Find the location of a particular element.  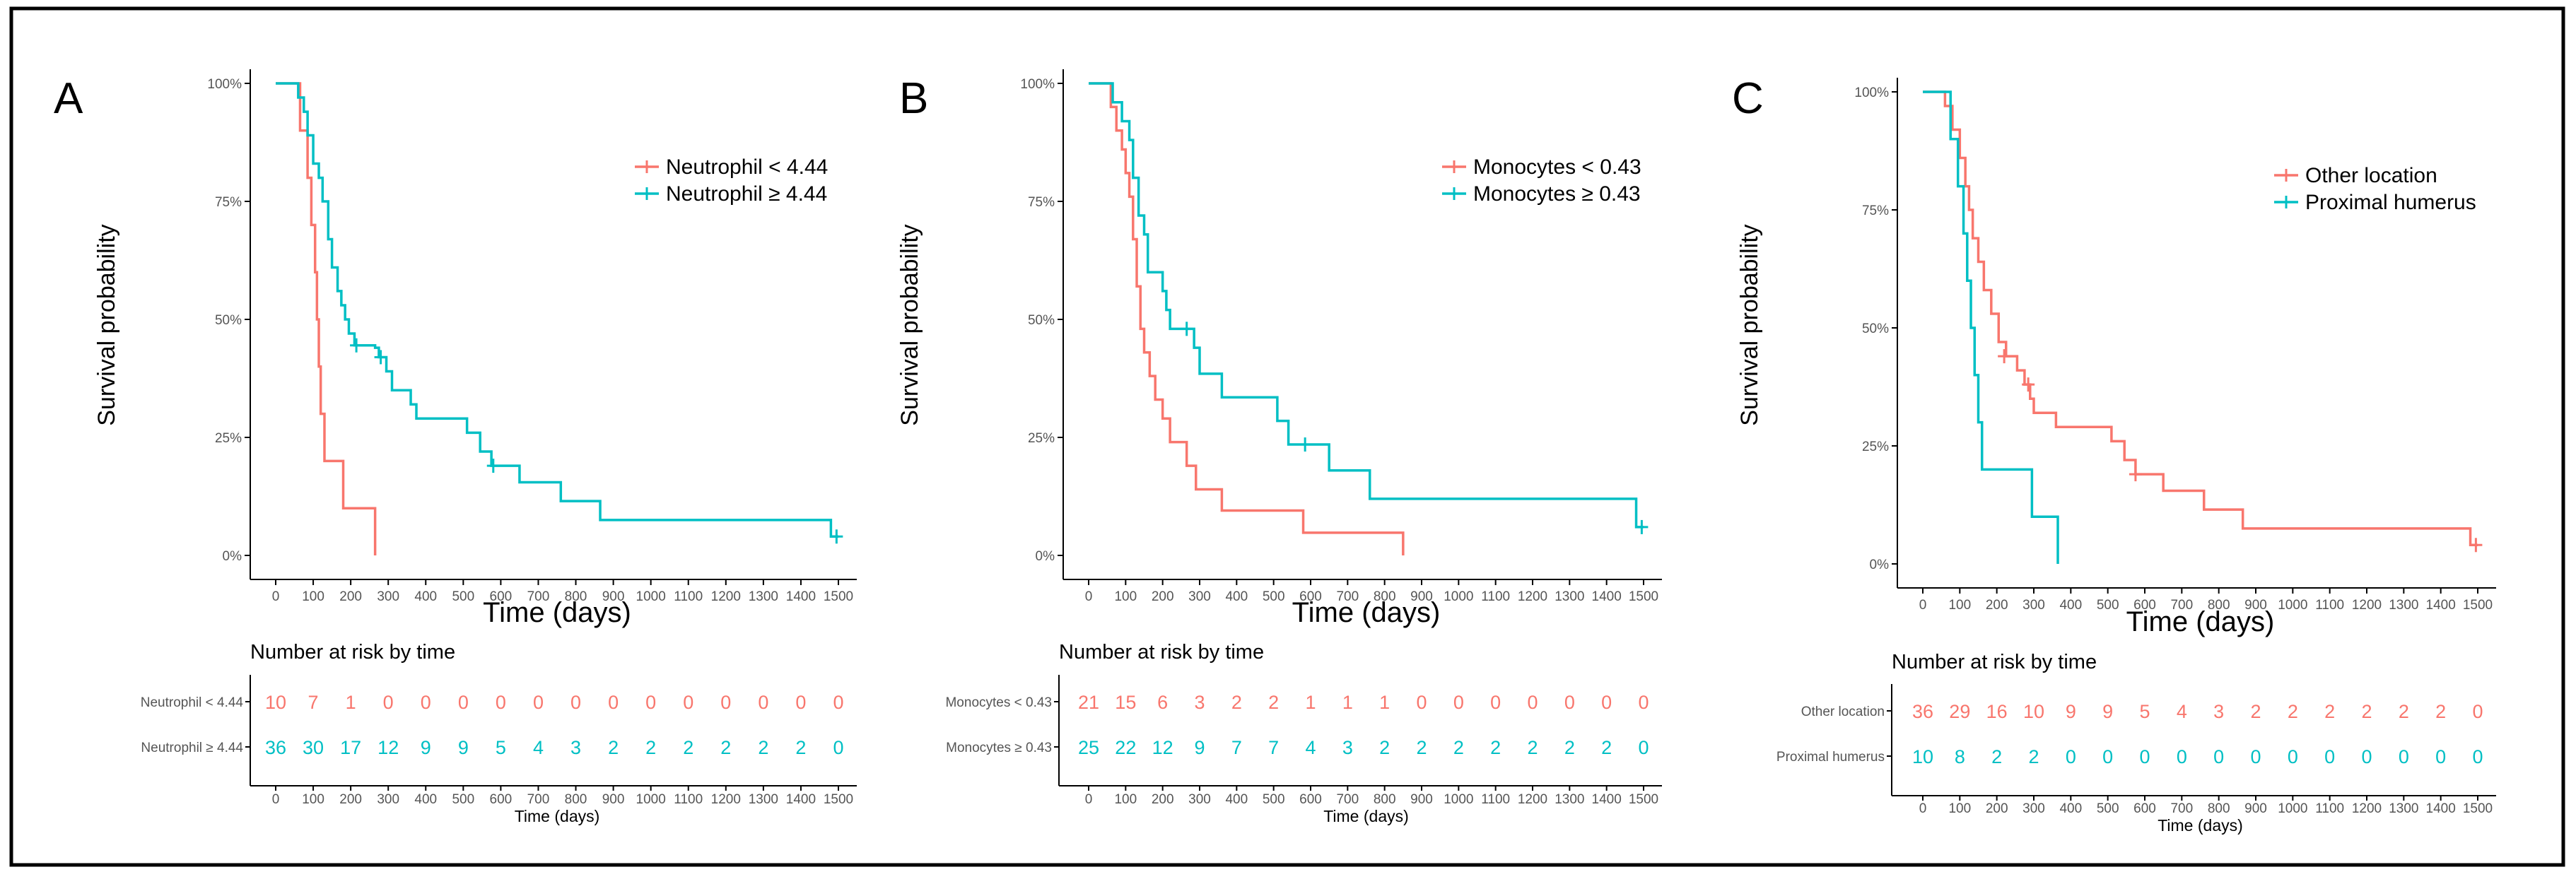

x-tick-label: 1300 is located at coordinates (764, 596).